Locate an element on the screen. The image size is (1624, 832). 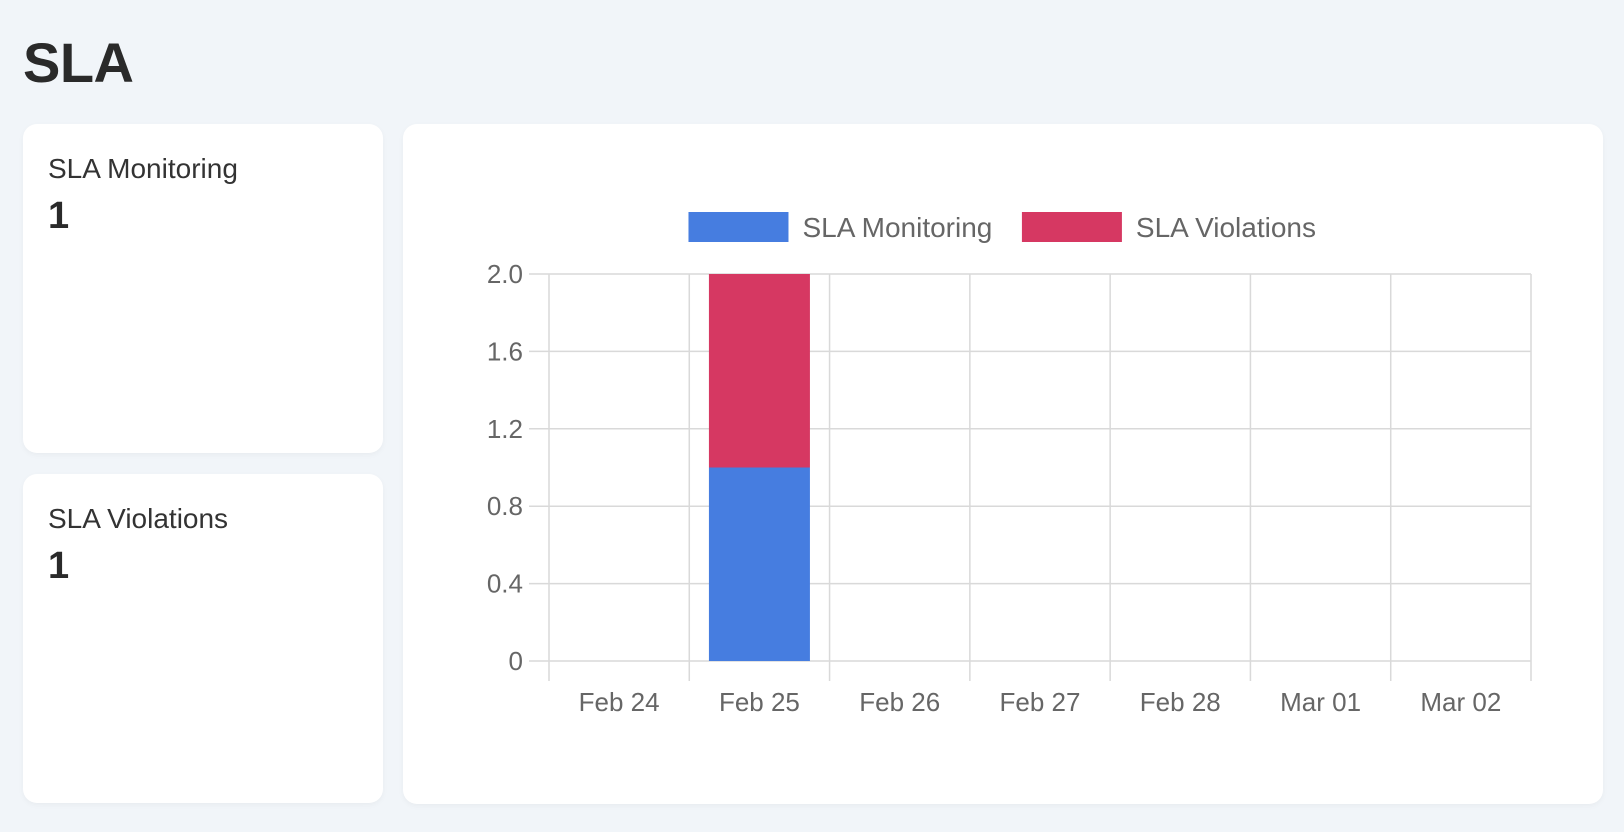
y-tick-label: 1.6 is located at coordinates (505, 351).